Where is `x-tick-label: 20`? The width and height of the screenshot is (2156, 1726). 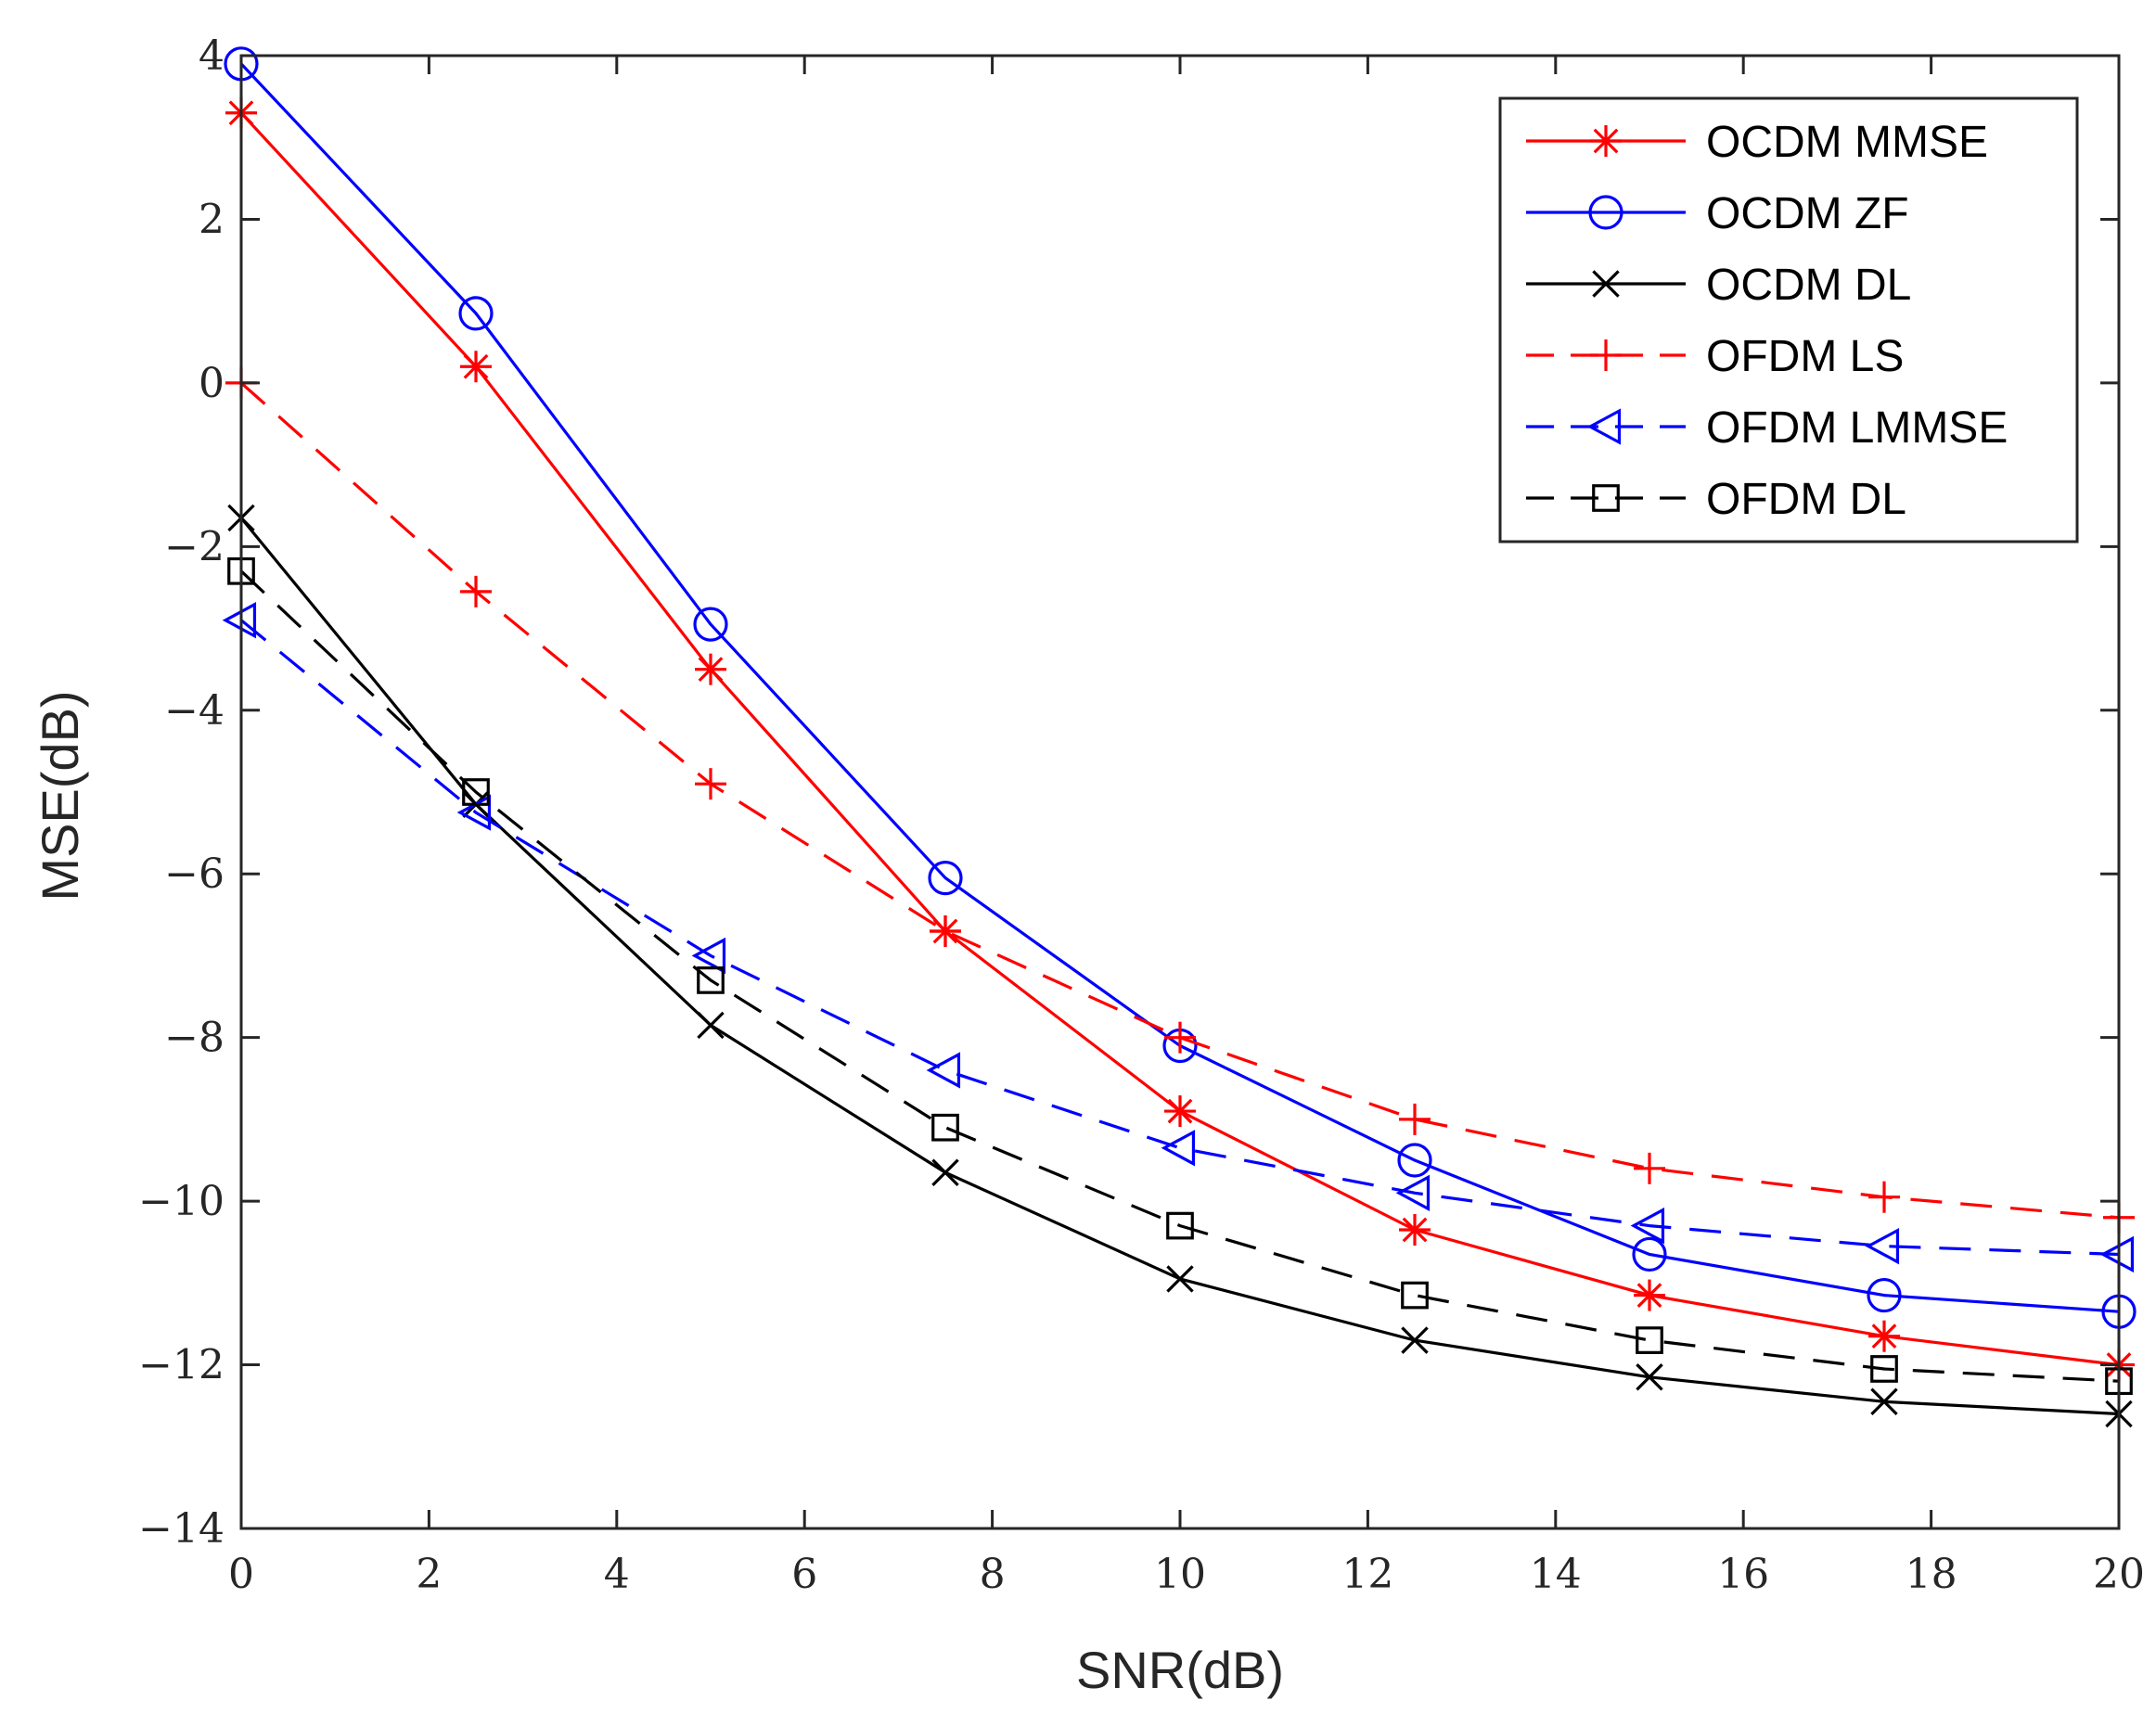 x-tick-label: 20 is located at coordinates (2119, 1574).